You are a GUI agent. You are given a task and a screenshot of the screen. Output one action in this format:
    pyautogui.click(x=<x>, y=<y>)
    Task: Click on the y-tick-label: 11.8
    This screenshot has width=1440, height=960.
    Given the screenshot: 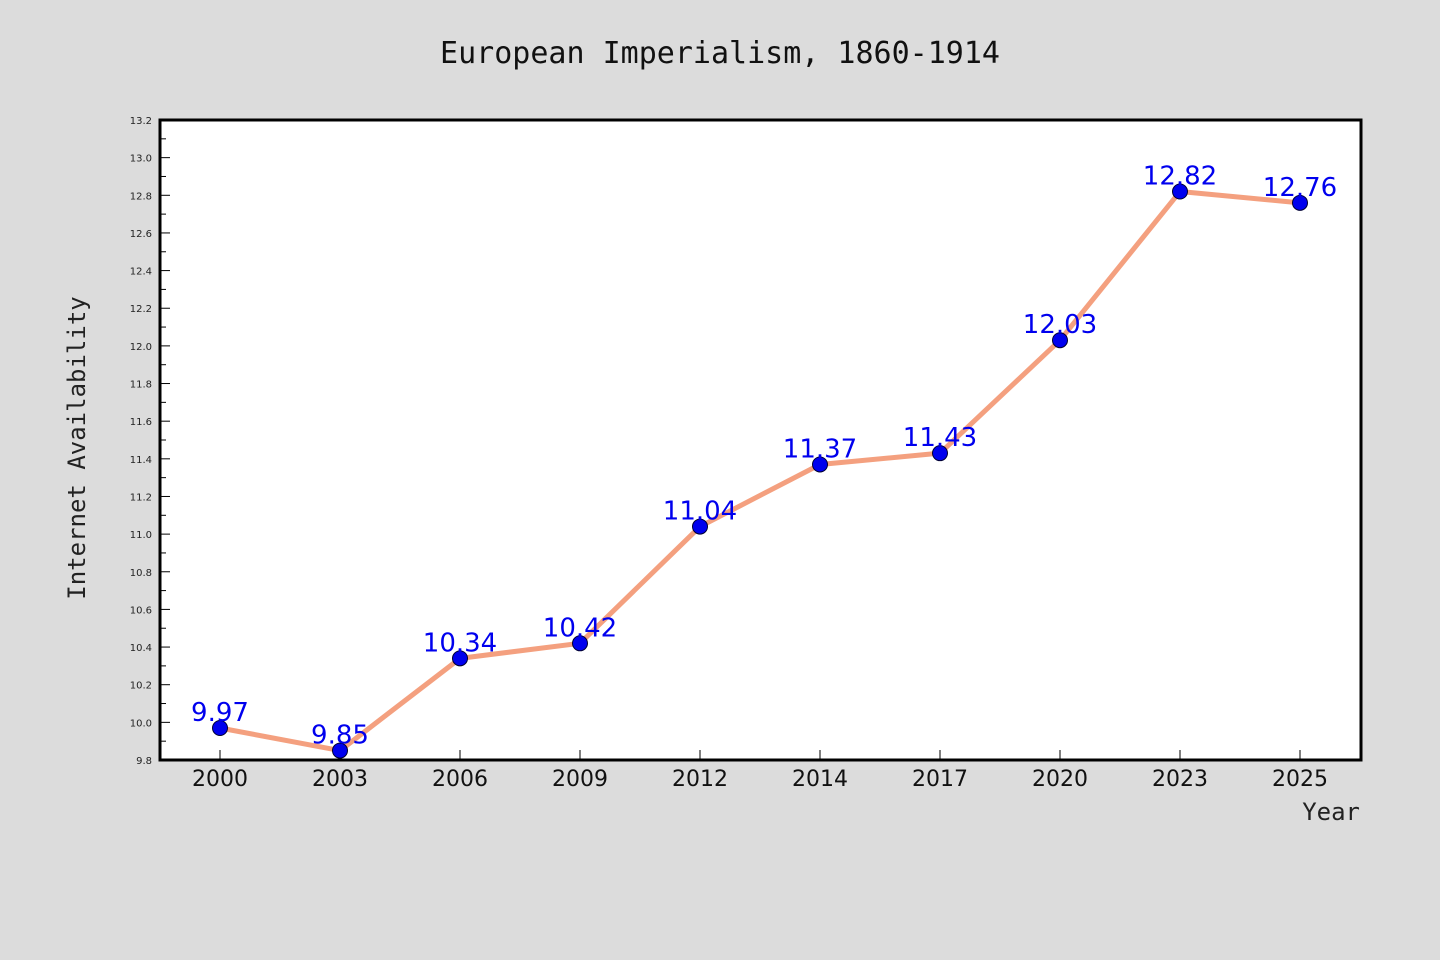 What is the action you would take?
    pyautogui.click(x=141, y=385)
    